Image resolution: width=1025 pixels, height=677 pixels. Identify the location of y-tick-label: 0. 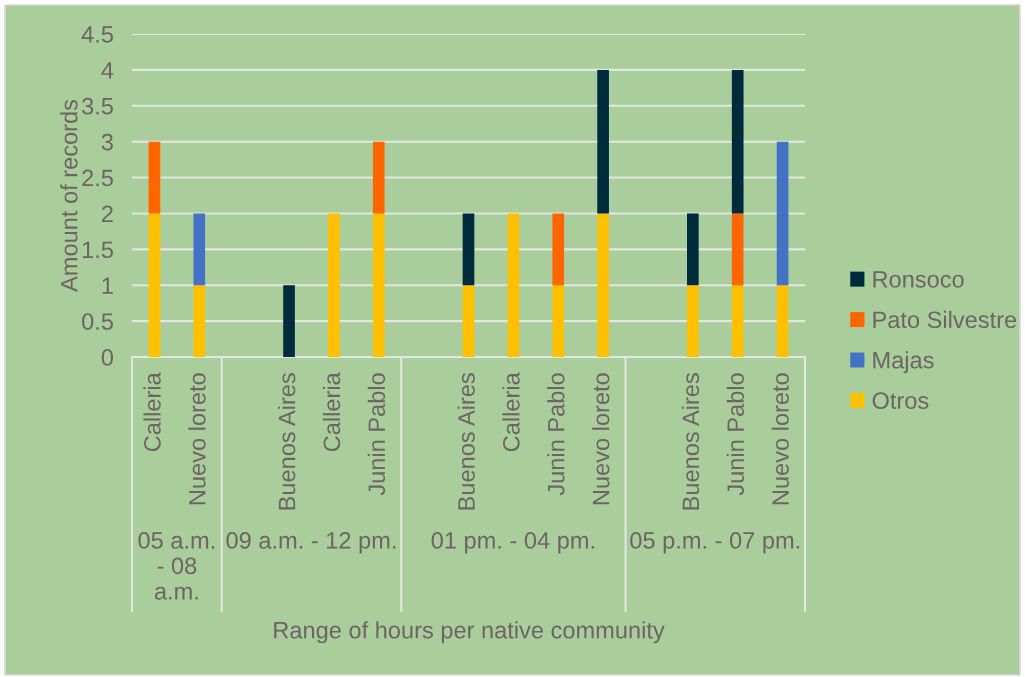
(107, 357).